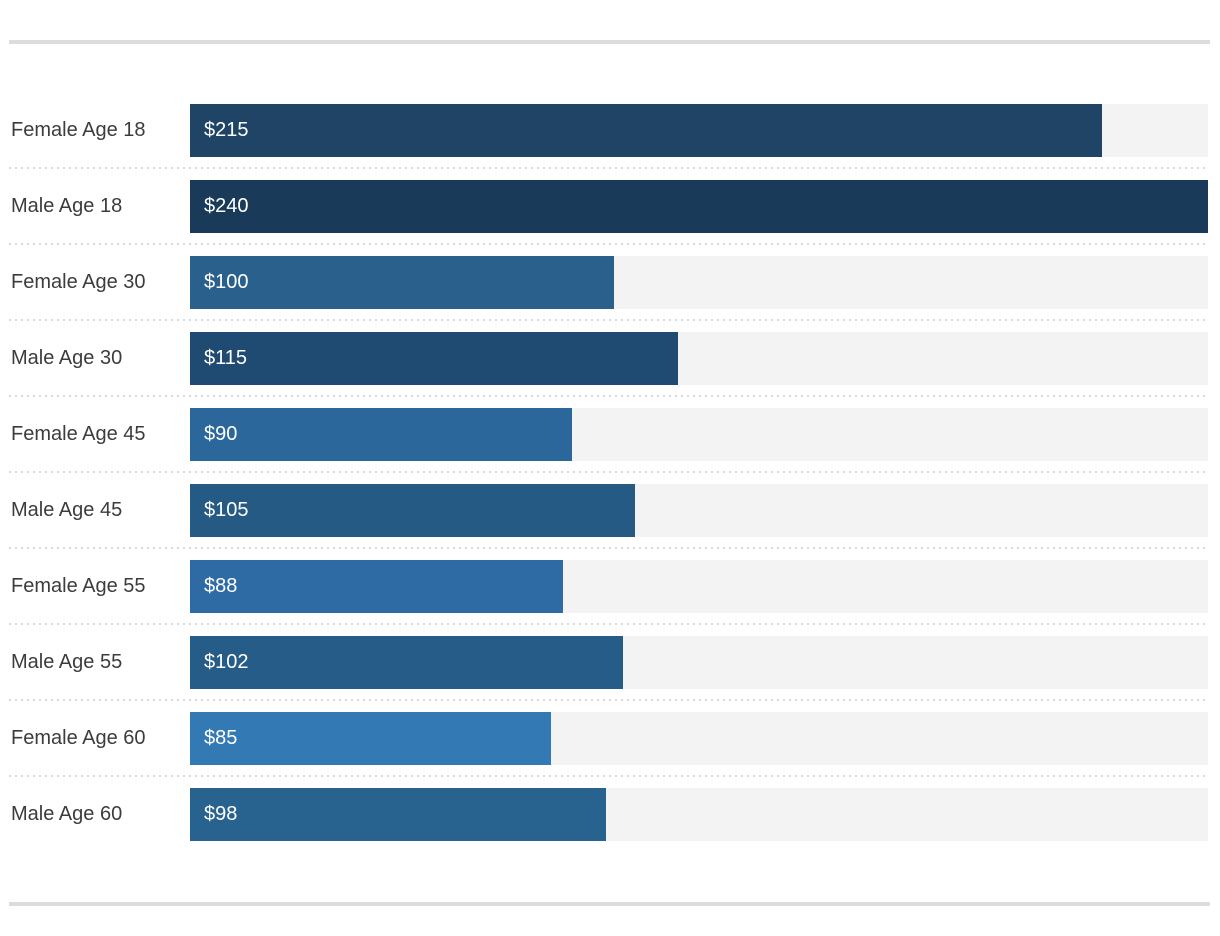 This screenshot has height=936, width=1220. I want to click on chart-row: Male Age 30 $115, so click(608, 358).